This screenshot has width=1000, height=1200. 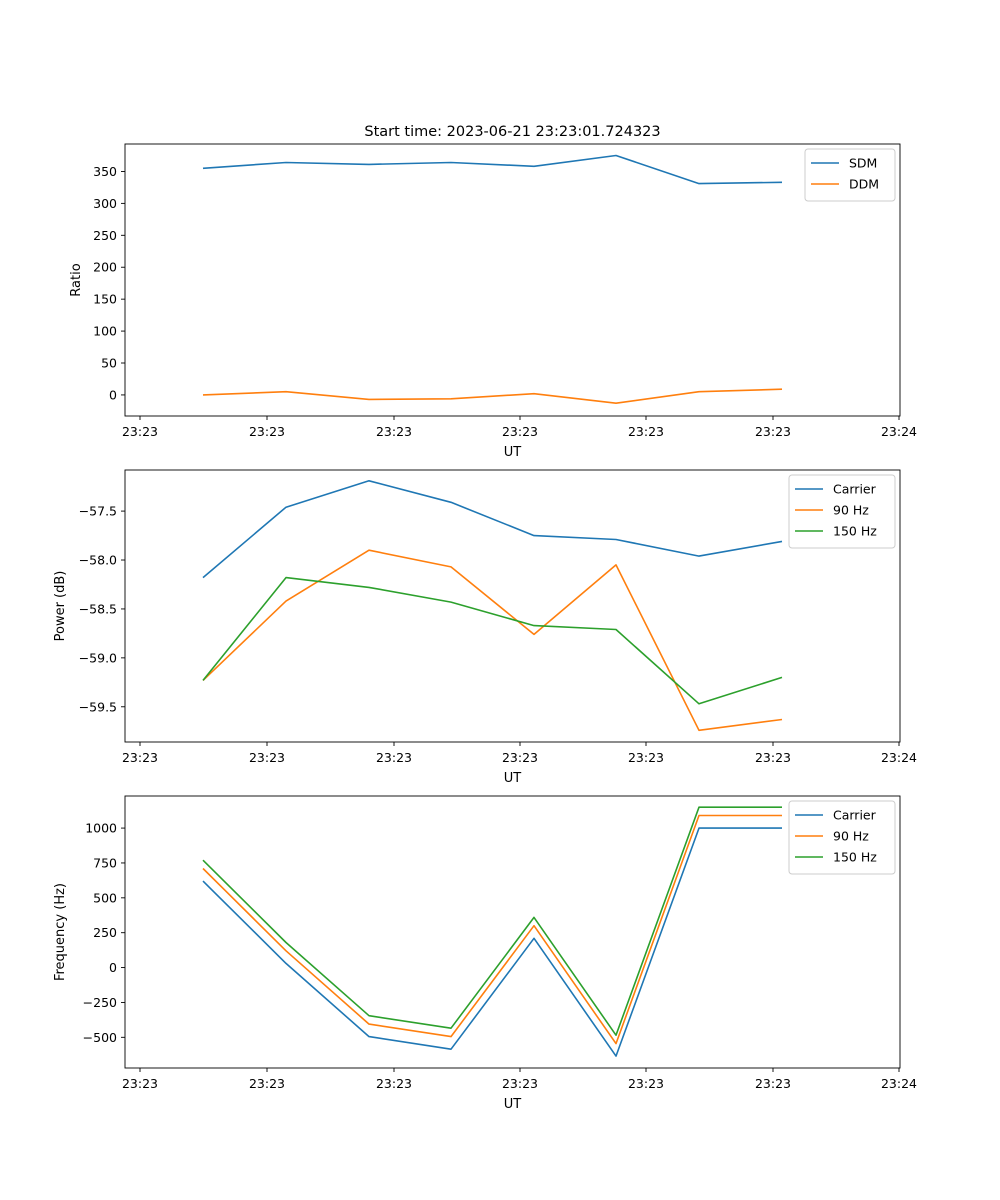 I want to click on y-tick-label: −250, so click(x=100, y=1002).